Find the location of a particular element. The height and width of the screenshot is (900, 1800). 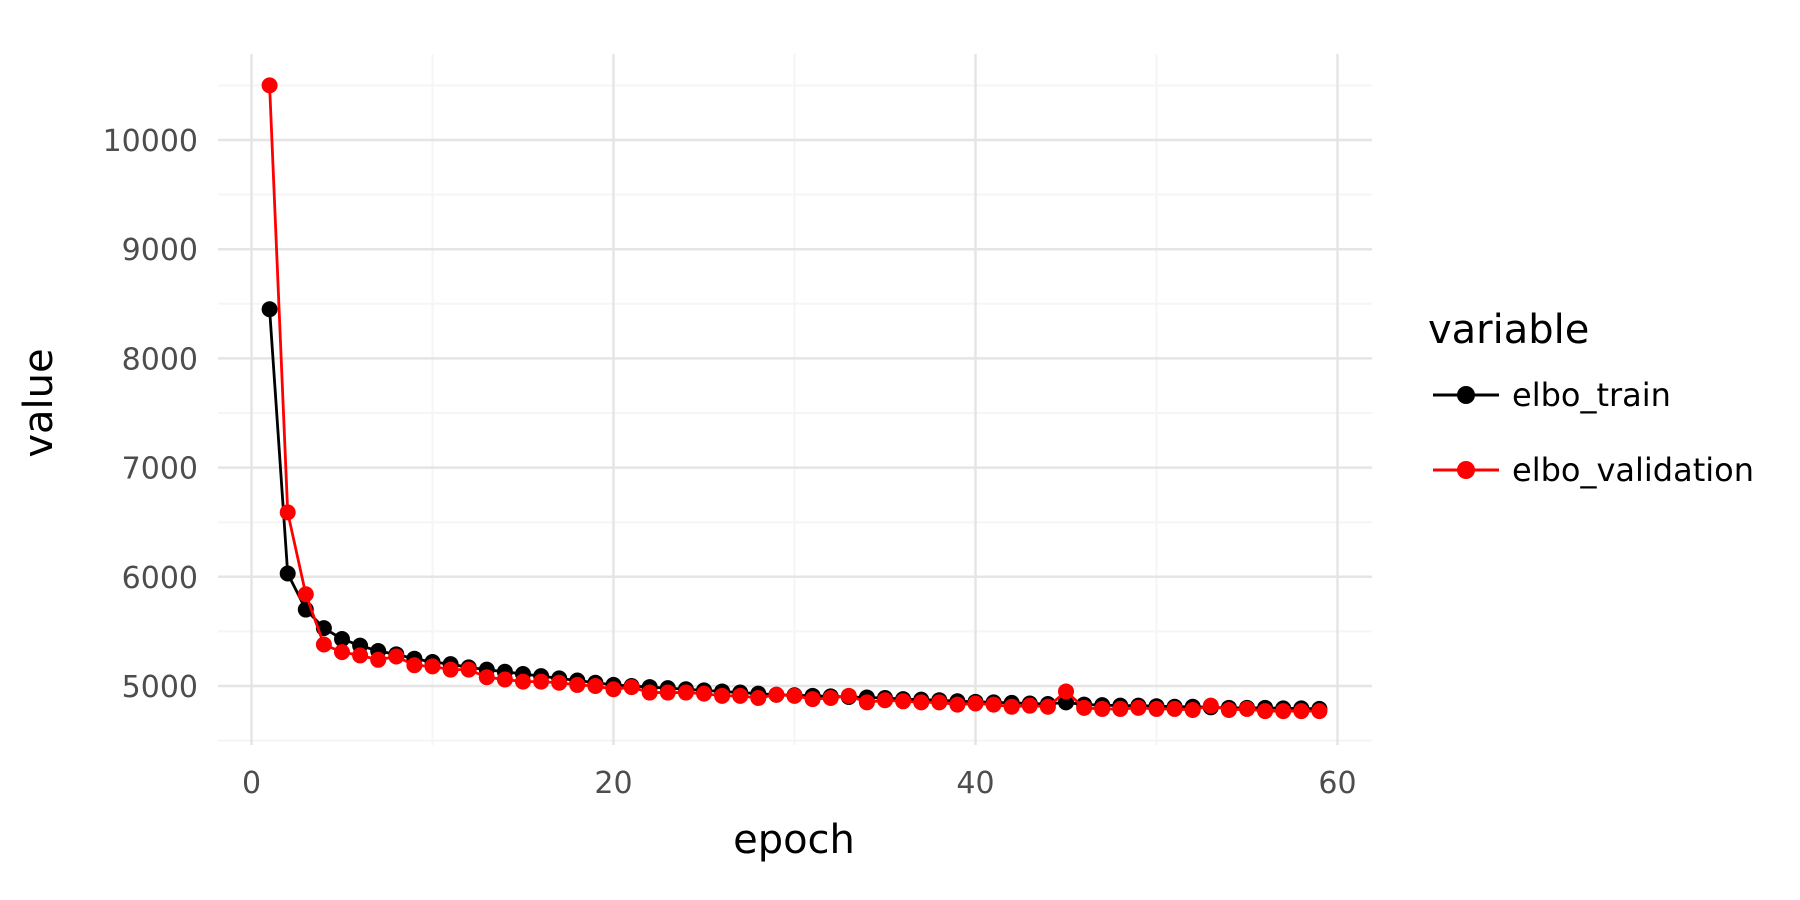

x-tick-label: 0 is located at coordinates (251, 783).